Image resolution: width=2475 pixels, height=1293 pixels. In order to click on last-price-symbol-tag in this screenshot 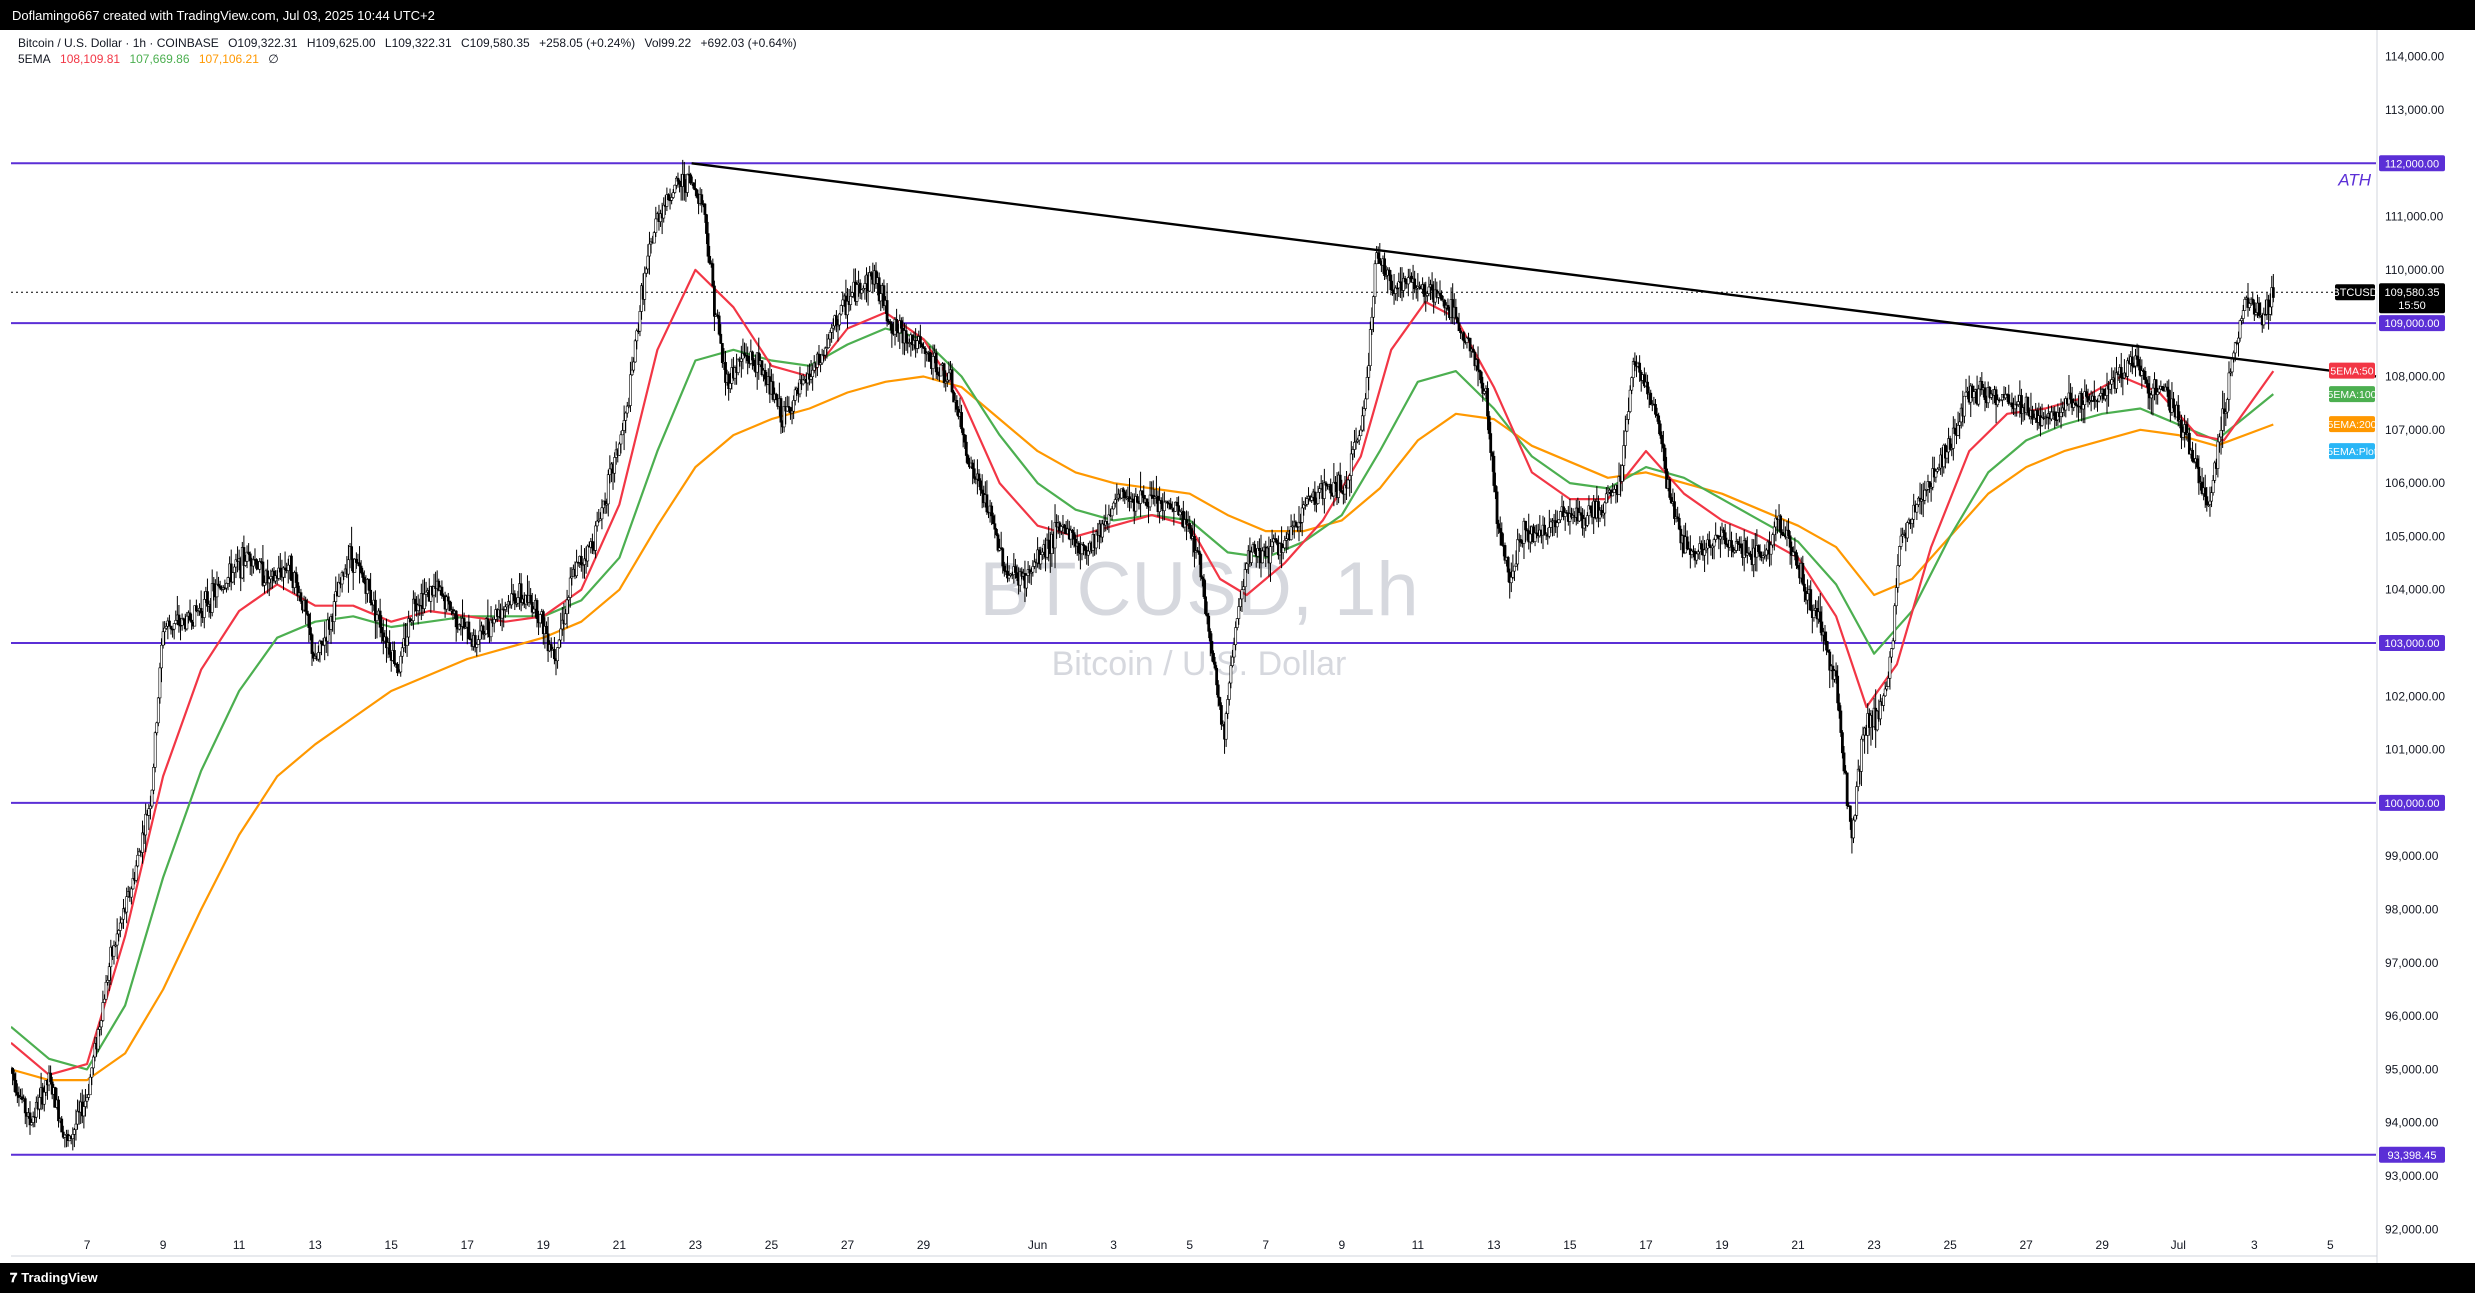, I will do `click(2355, 292)`.